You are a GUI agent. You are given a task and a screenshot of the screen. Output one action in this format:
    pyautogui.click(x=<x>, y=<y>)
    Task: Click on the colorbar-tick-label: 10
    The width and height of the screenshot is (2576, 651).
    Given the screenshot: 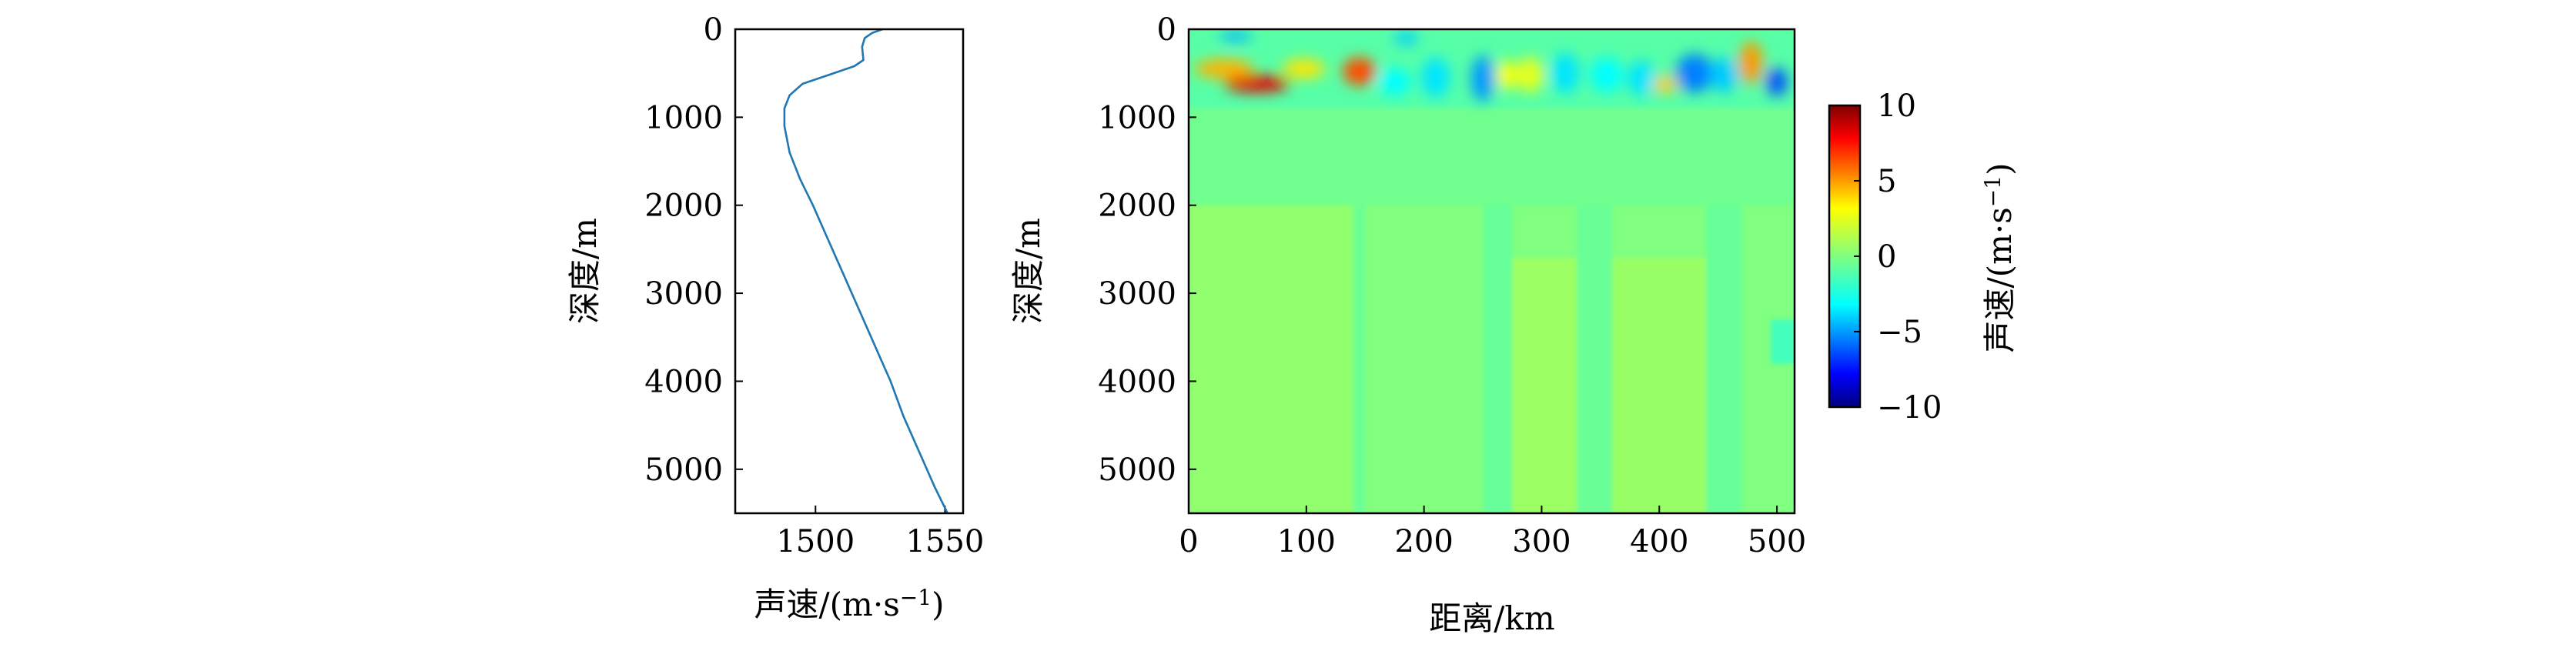 What is the action you would take?
    pyautogui.click(x=1897, y=106)
    